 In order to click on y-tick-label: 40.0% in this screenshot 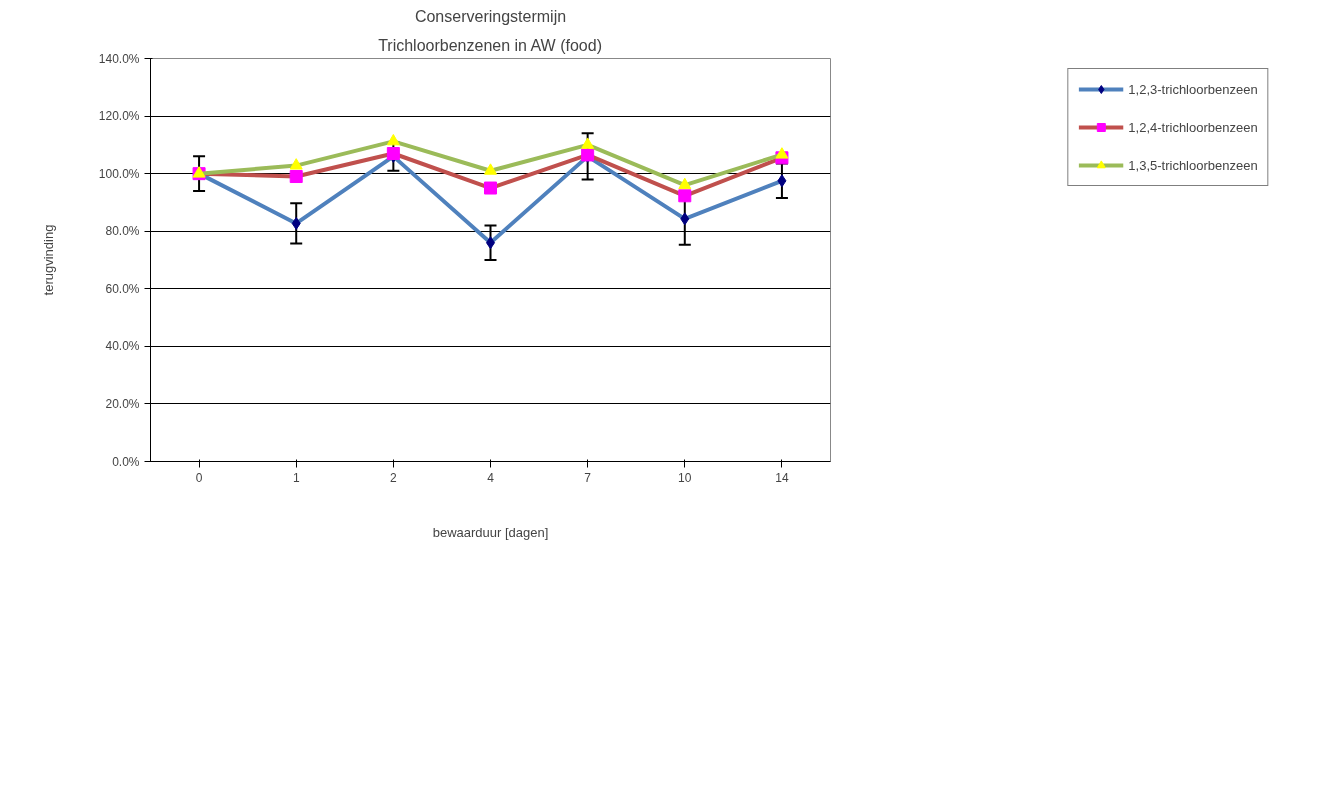, I will do `click(122, 346)`.